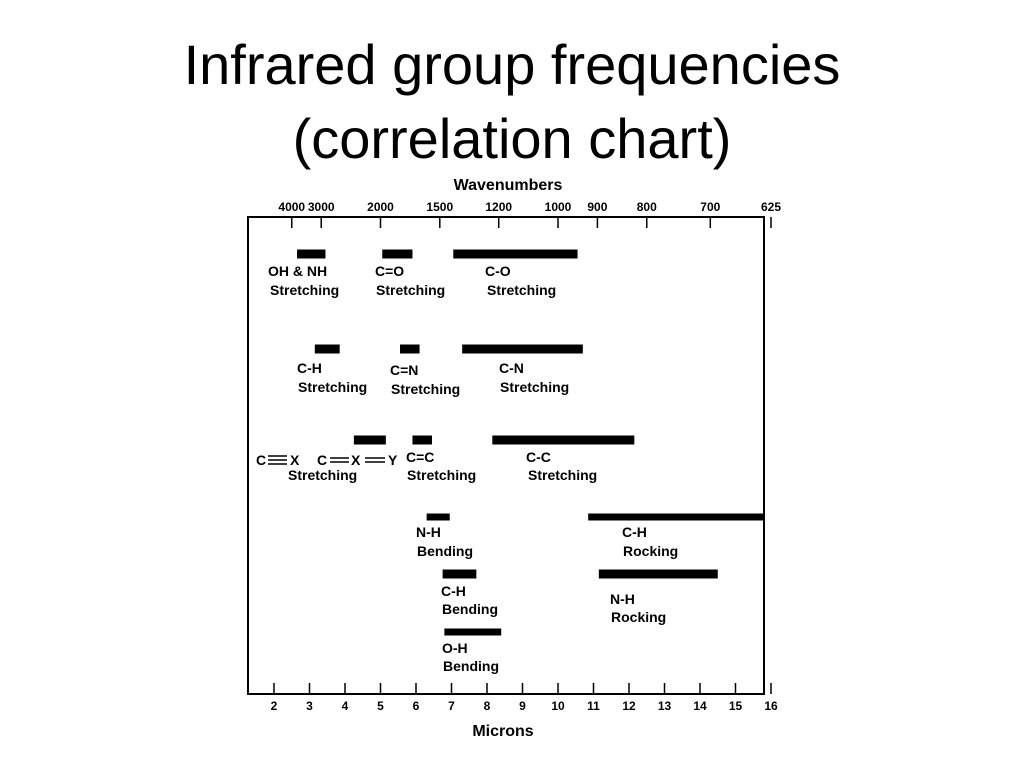  What do you see at coordinates (524, 698) in the screenshot?
I see `bottom-axis-ticks: 2 3 4 5 6 7 8 9 10 11 12 13 14 15 16` at bounding box center [524, 698].